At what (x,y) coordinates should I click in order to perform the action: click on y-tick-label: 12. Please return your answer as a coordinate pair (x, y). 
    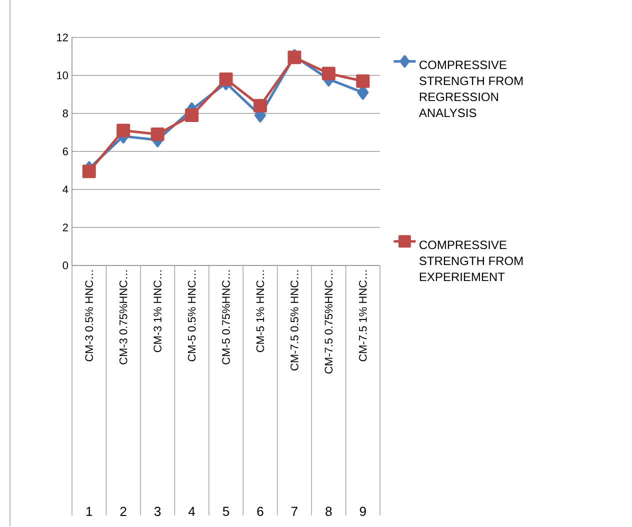
    Looking at the image, I should click on (62, 38).